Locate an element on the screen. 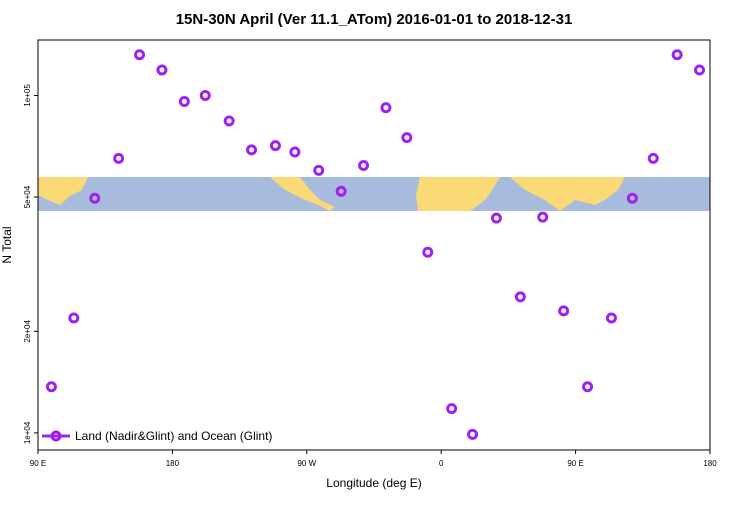 The width and height of the screenshot is (750, 505). y-tick-label: 2e+04 is located at coordinates (27, 331).